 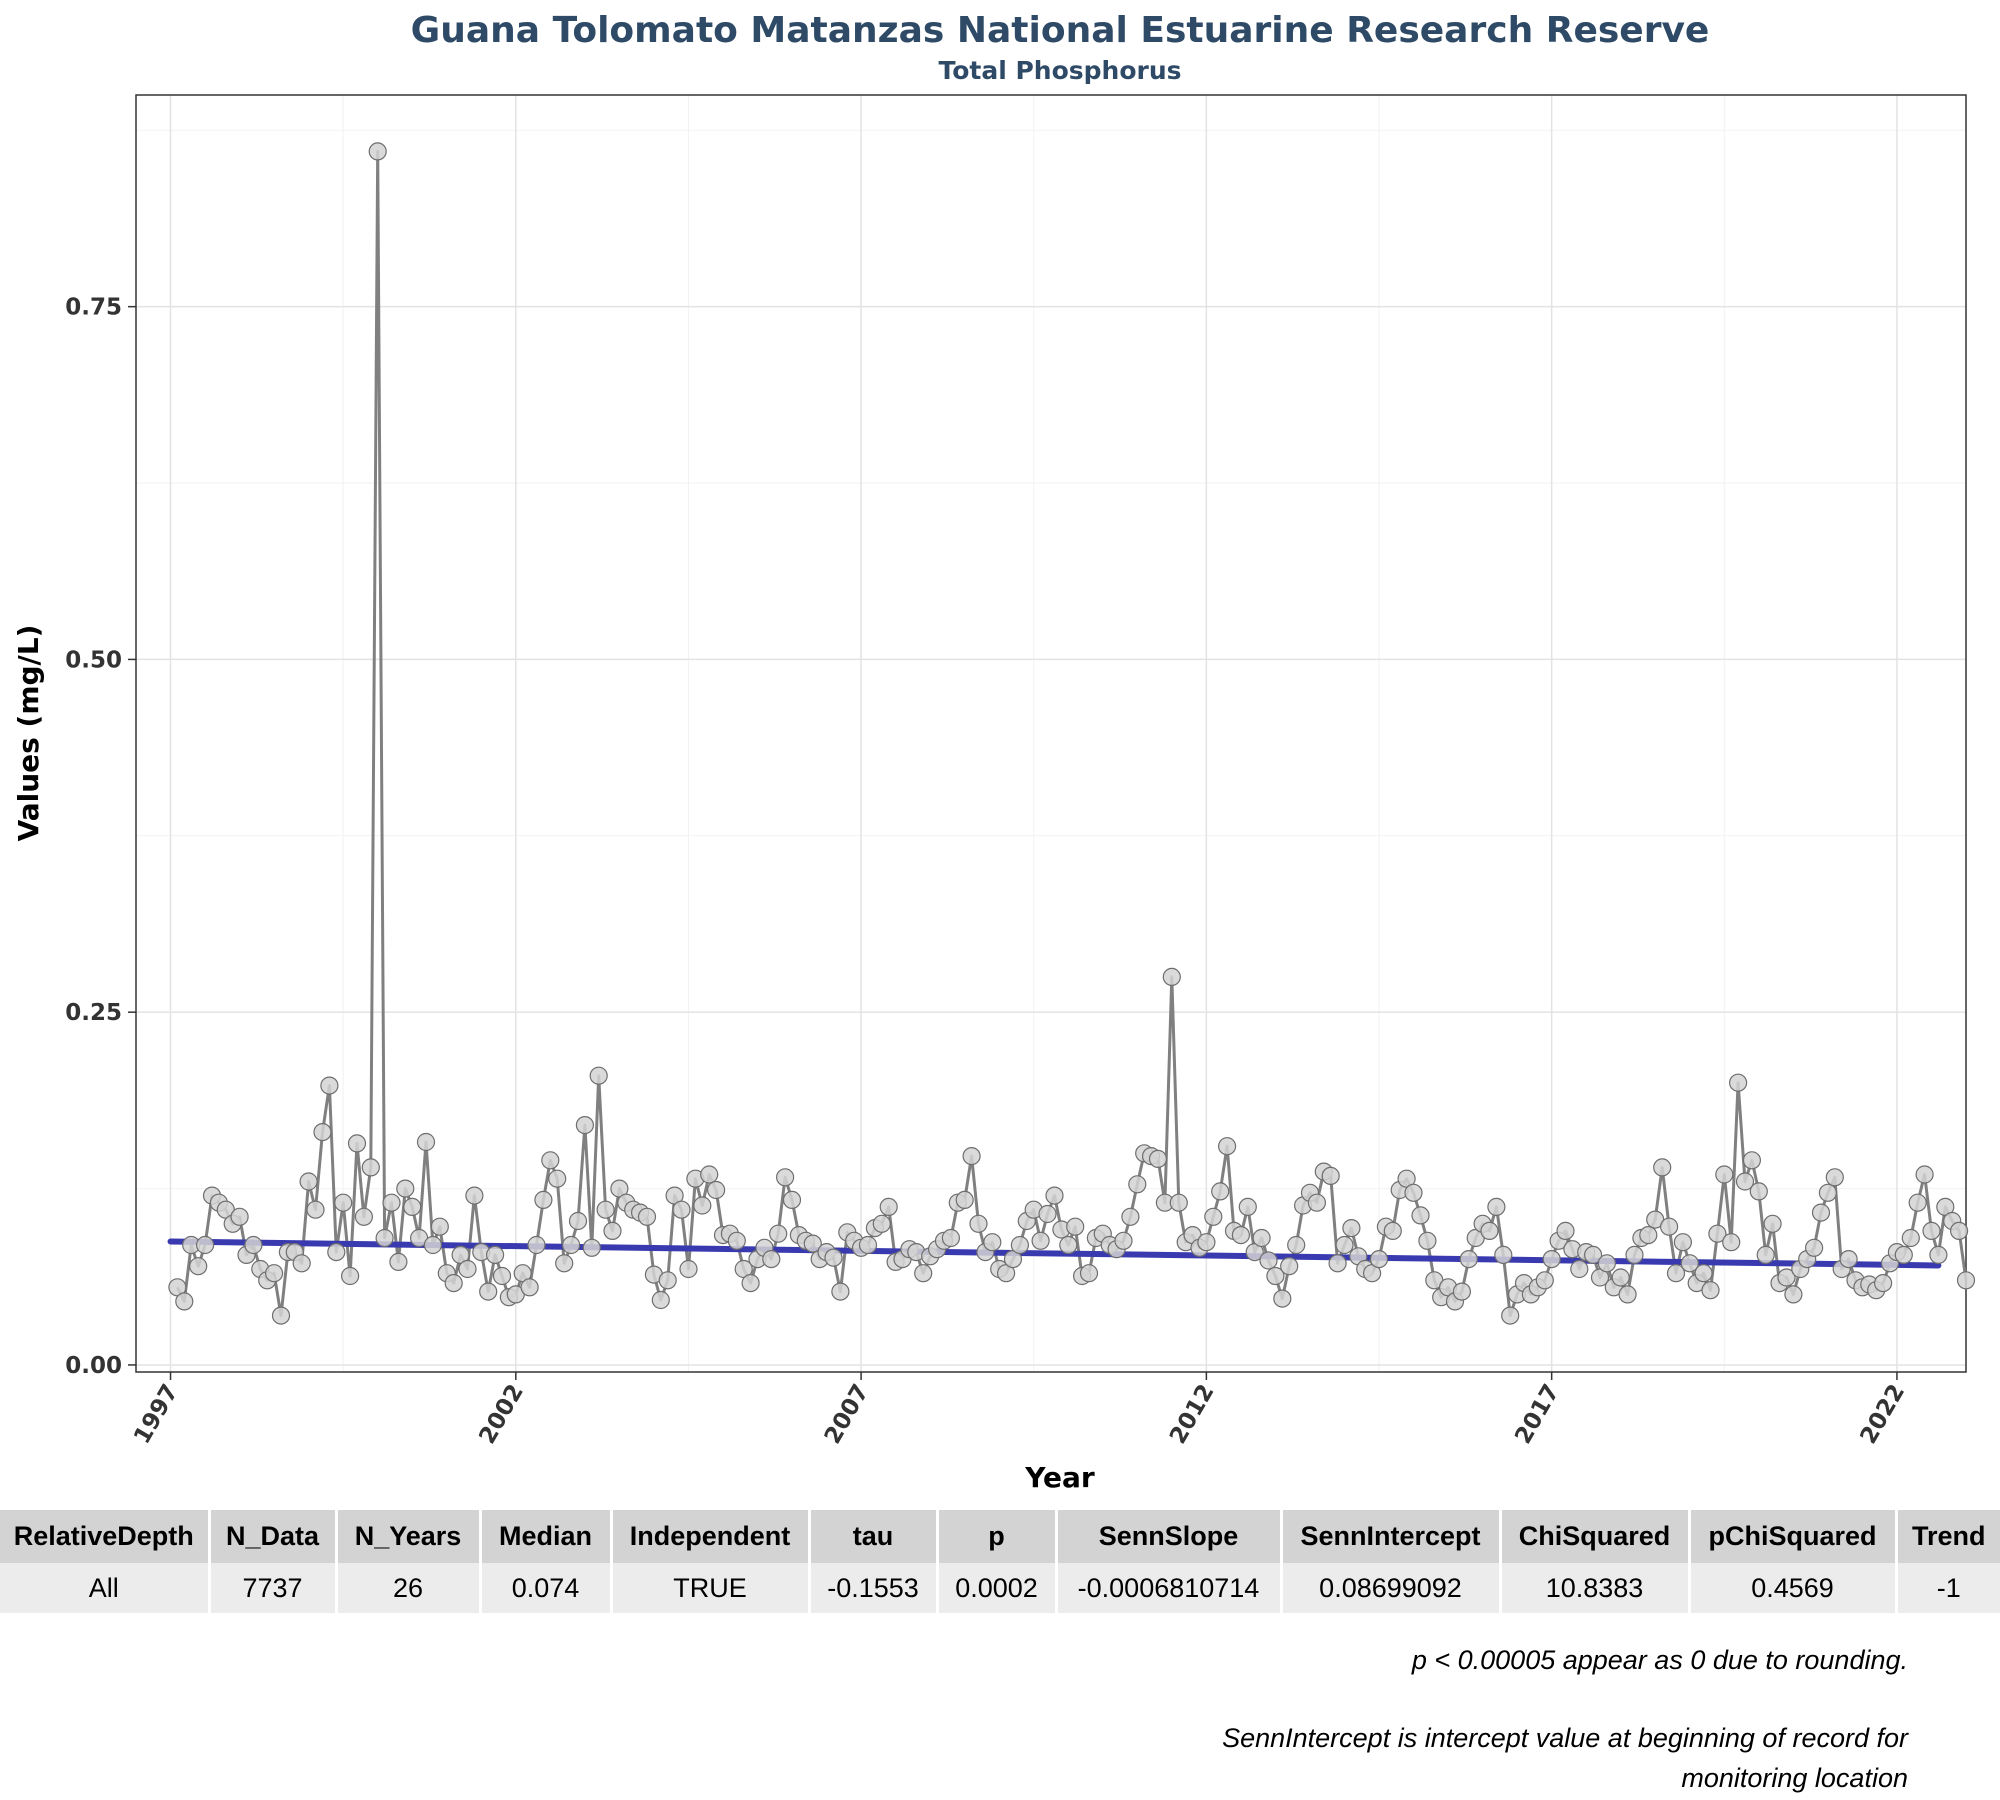 I want to click on table-header-cell: Median, so click(x=546, y=1536).